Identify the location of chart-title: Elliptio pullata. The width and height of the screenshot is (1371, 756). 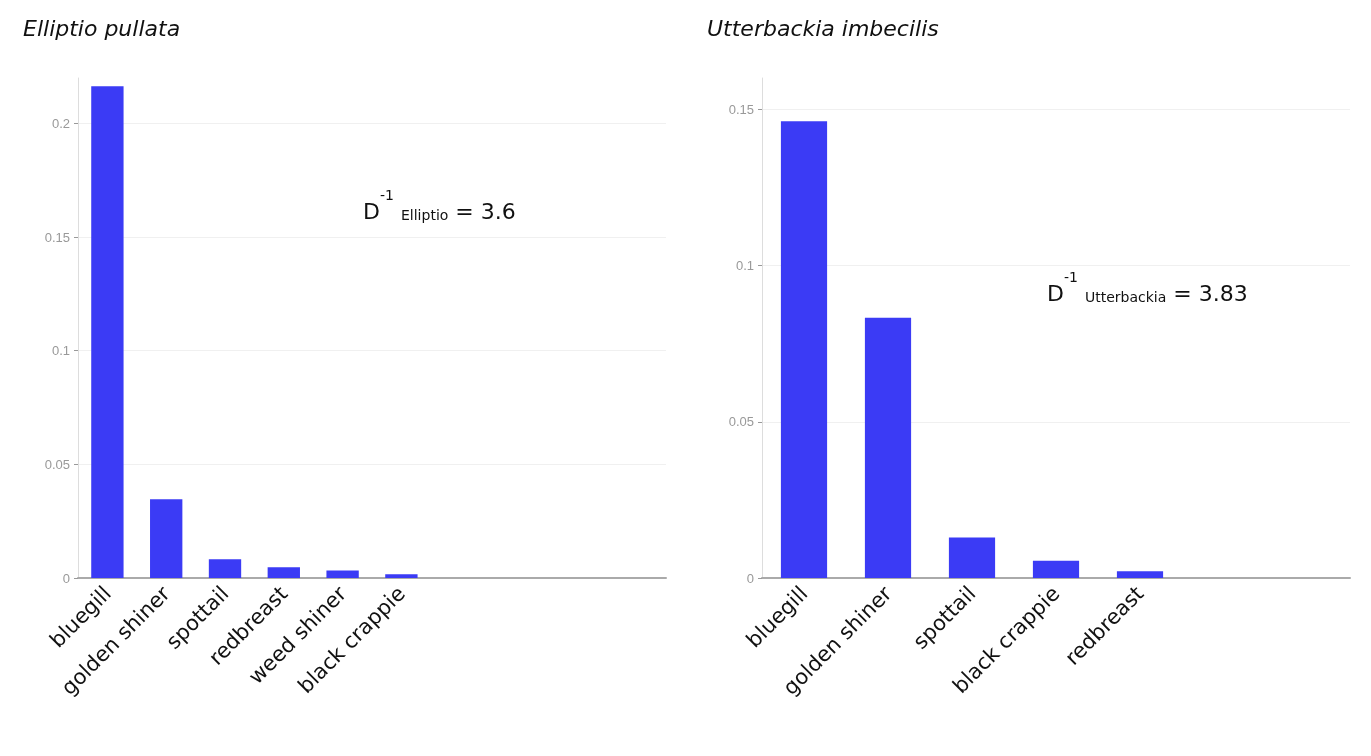
(102, 28).